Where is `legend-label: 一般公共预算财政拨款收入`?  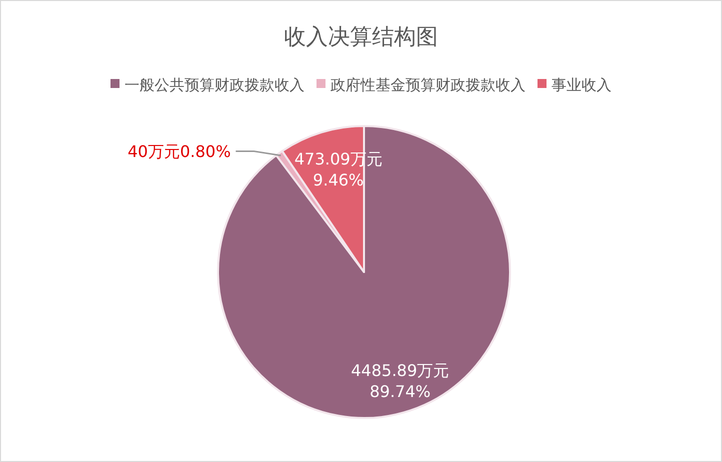
legend-label: 一般公共预算财政拨款收入 is located at coordinates (214, 85).